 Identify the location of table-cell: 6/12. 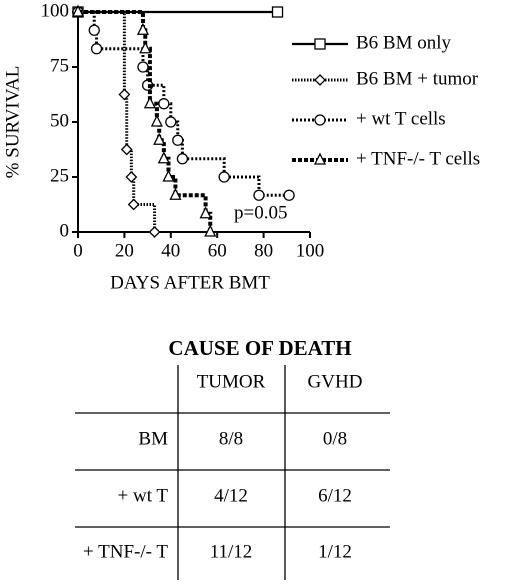
(335, 495).